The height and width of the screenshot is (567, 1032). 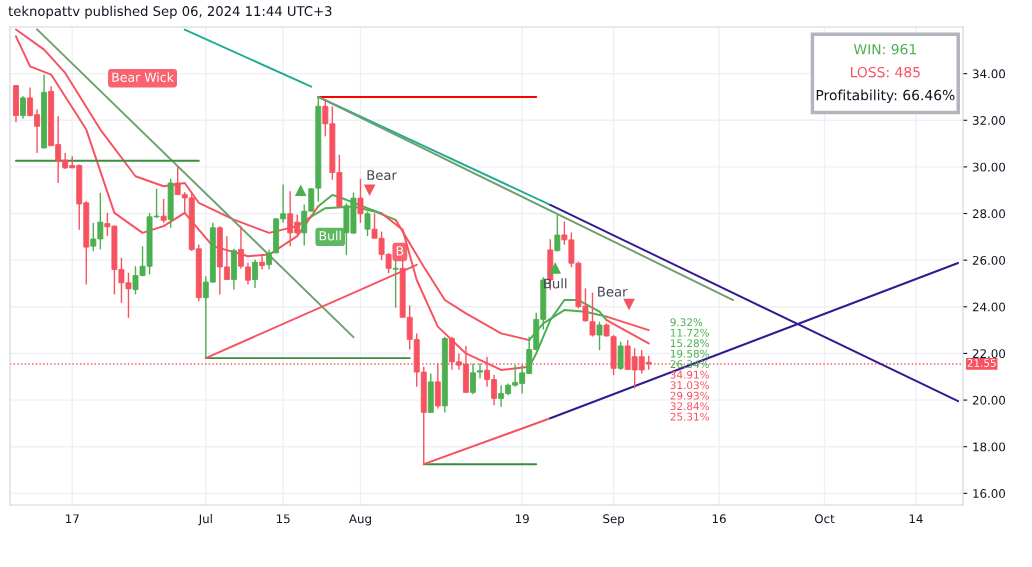 What do you see at coordinates (989, 447) in the screenshot?
I see `y-tick-label: 18.00` at bounding box center [989, 447].